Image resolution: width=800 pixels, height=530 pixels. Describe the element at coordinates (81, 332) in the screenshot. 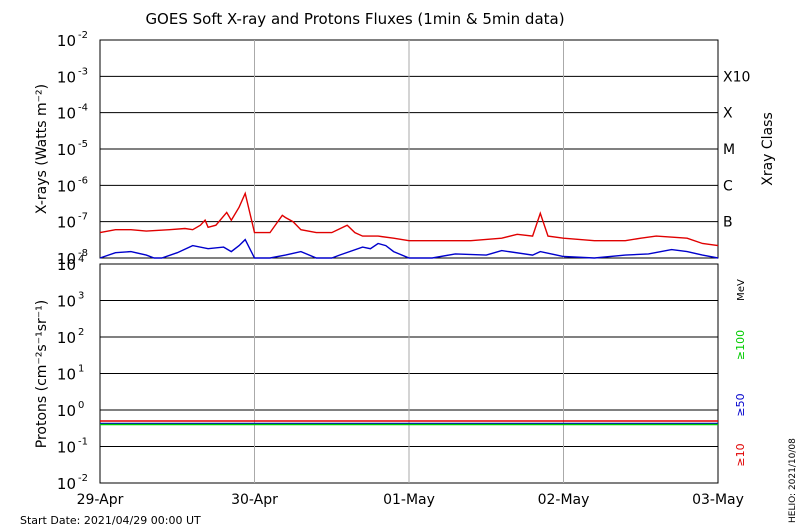

I see `y-tick-exponent: 2` at that location.